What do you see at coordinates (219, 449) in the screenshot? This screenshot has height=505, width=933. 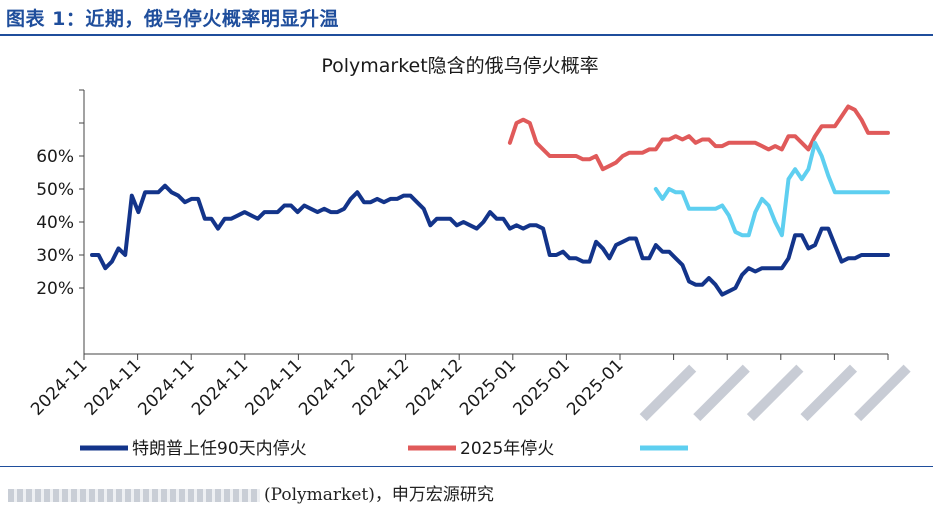 I see `legend-label-1: 特朗普上任90天内停火` at bounding box center [219, 449].